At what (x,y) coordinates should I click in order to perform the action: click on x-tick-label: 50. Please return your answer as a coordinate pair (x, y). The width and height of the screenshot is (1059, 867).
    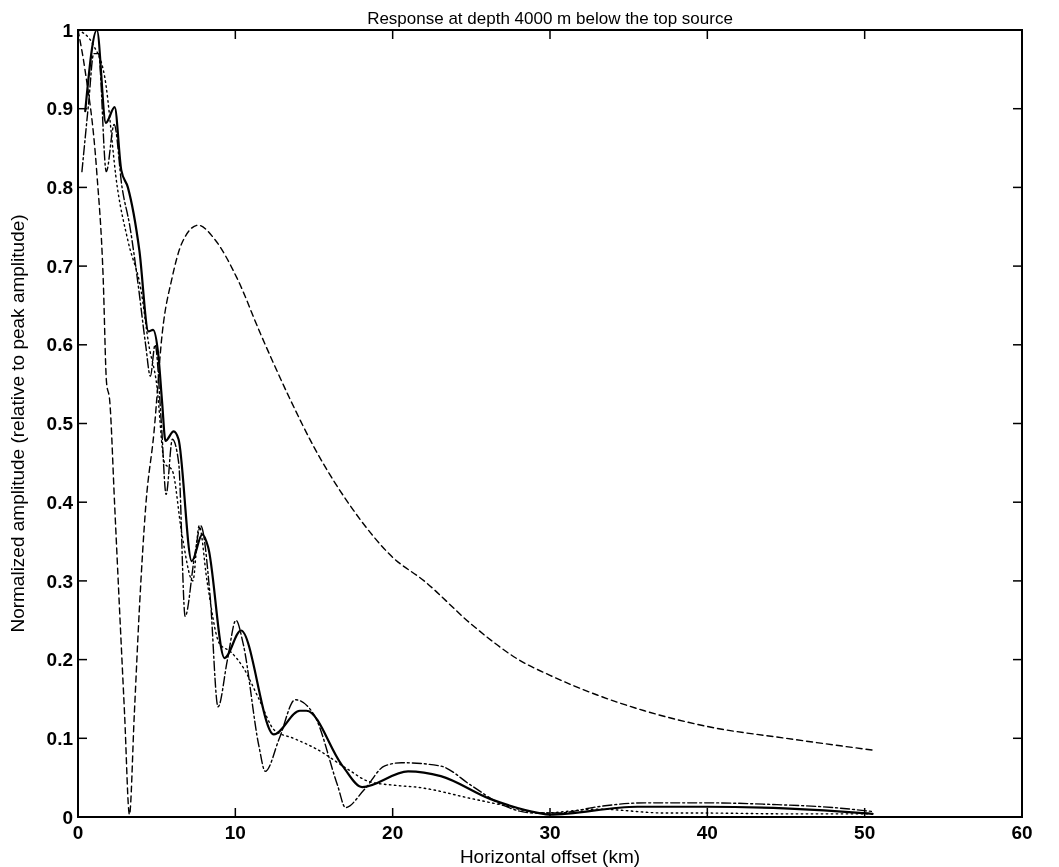
    Looking at the image, I should click on (865, 832).